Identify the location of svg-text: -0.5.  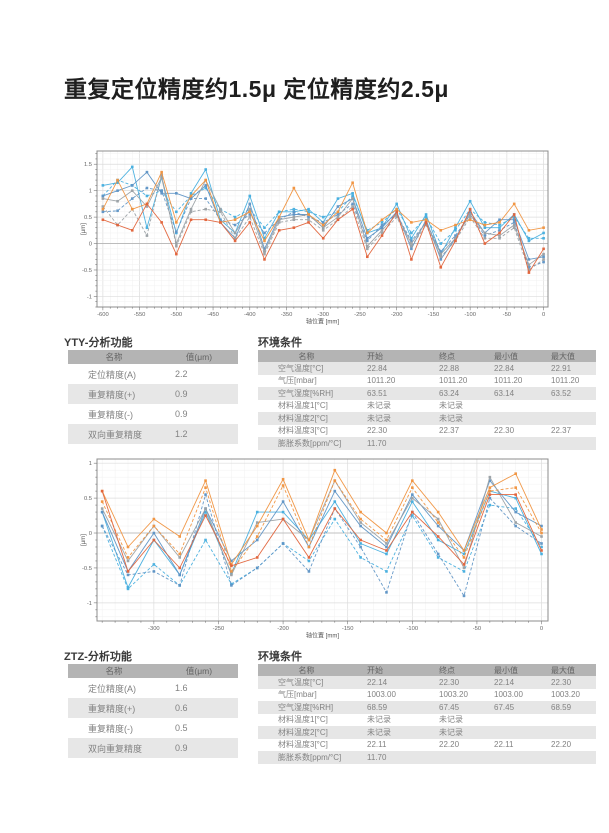
(87, 569).